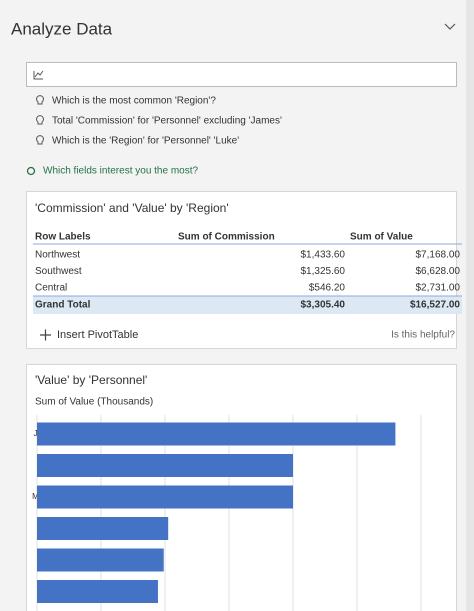  What do you see at coordinates (323, 305) in the screenshot?
I see `total-cell: $3,305.40` at bounding box center [323, 305].